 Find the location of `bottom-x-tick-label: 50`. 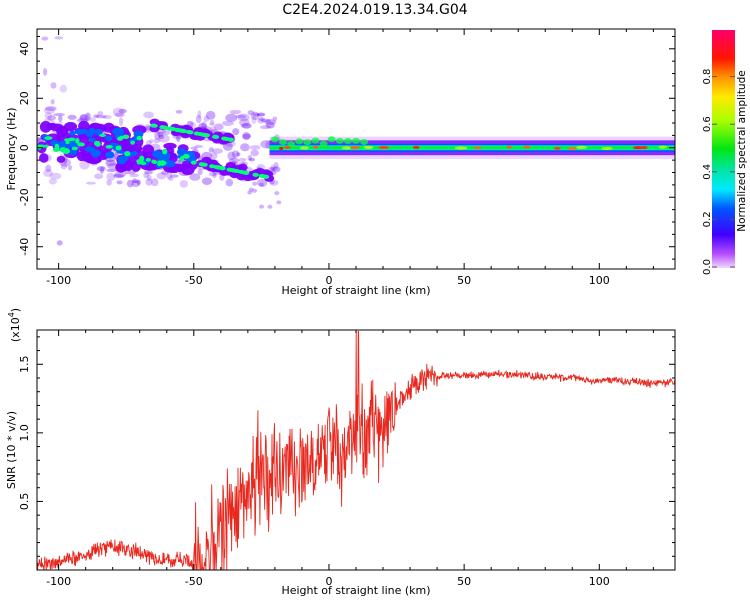

bottom-x-tick-label: 50 is located at coordinates (464, 581).